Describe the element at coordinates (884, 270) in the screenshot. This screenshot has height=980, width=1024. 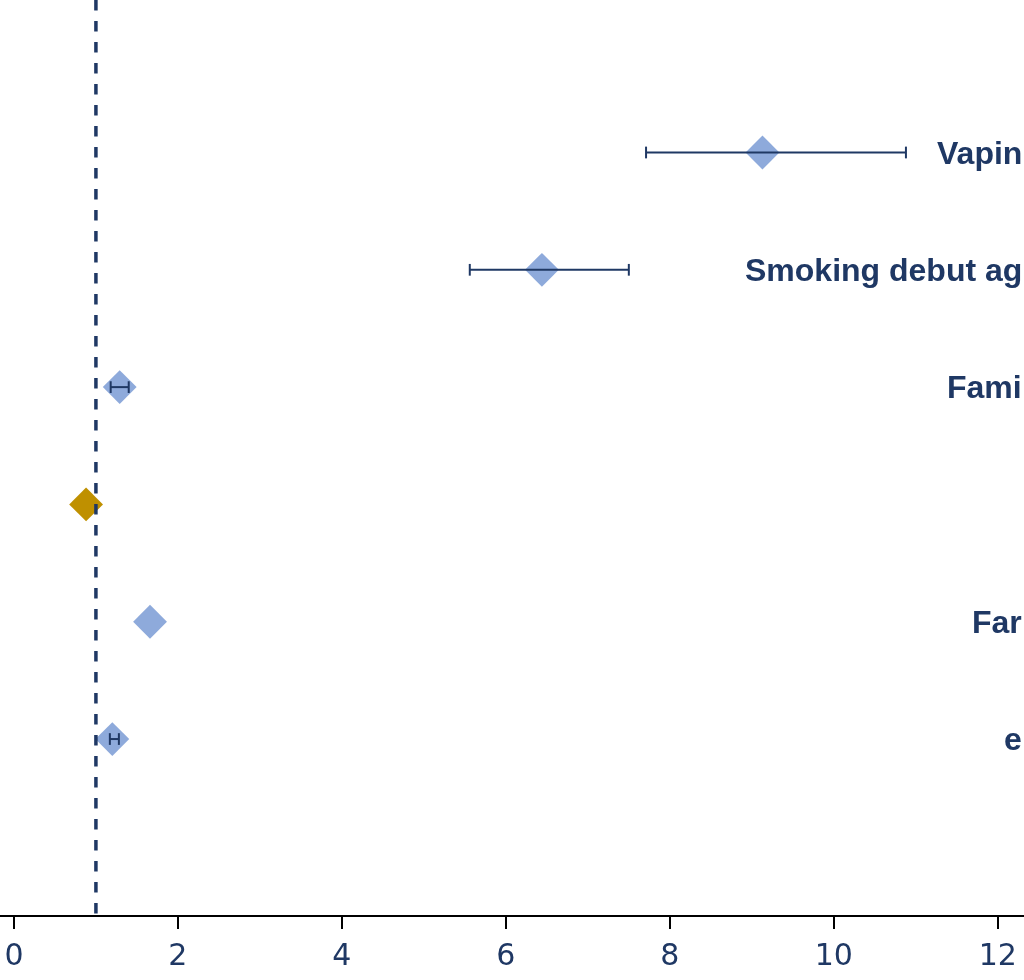
I see `y-tick-label: Smoking debut ag` at that location.